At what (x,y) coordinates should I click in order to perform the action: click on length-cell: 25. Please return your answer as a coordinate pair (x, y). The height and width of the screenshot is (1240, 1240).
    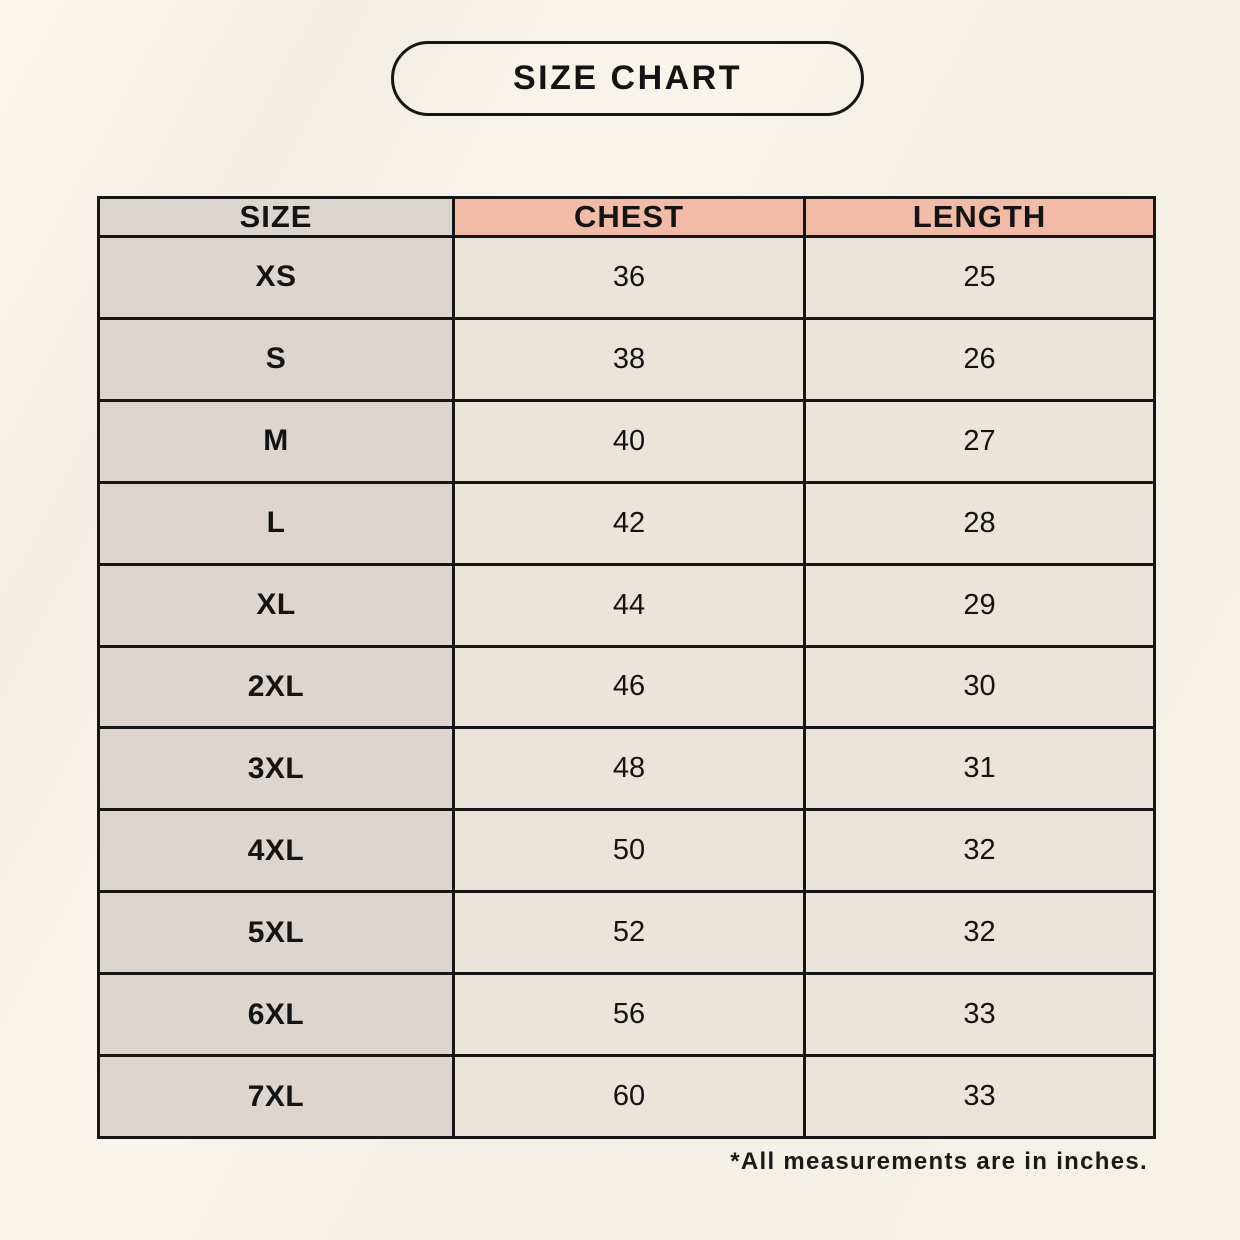
    Looking at the image, I should click on (979, 277).